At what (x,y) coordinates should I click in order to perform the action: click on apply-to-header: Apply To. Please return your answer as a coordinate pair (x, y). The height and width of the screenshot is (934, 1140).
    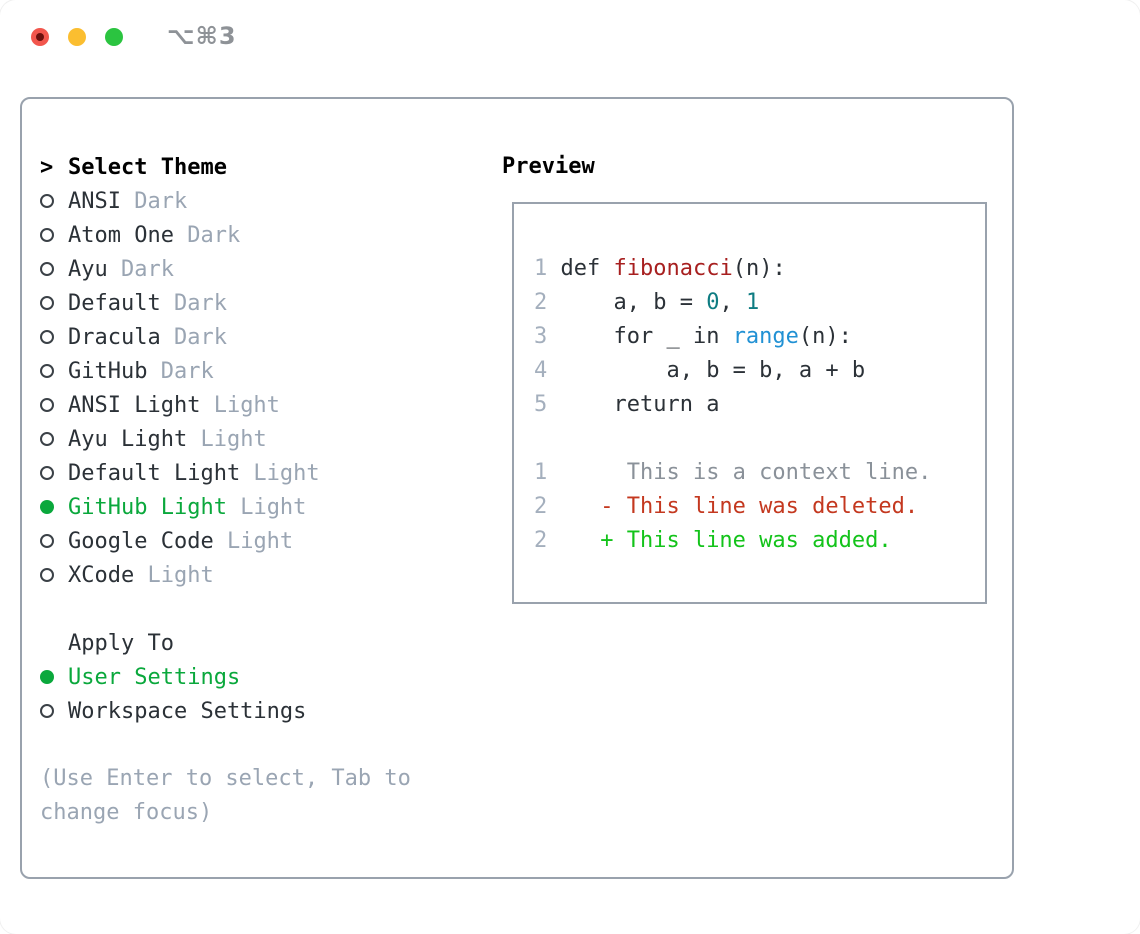
    Looking at the image, I should click on (225, 643).